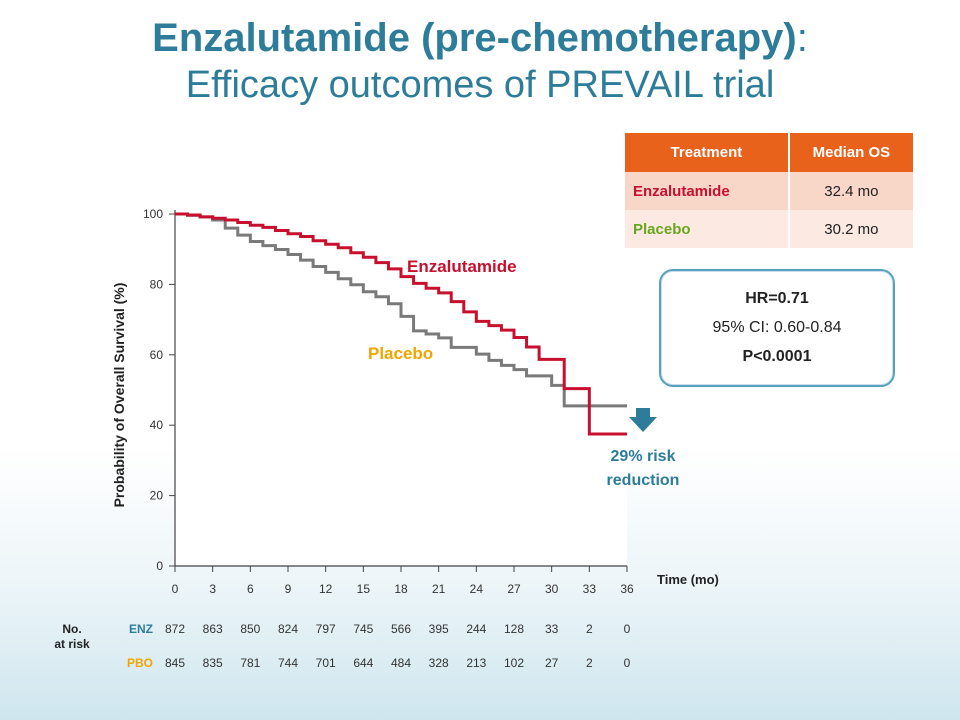  What do you see at coordinates (71, 629) in the screenshot?
I see `risk-table-title: No.` at bounding box center [71, 629].